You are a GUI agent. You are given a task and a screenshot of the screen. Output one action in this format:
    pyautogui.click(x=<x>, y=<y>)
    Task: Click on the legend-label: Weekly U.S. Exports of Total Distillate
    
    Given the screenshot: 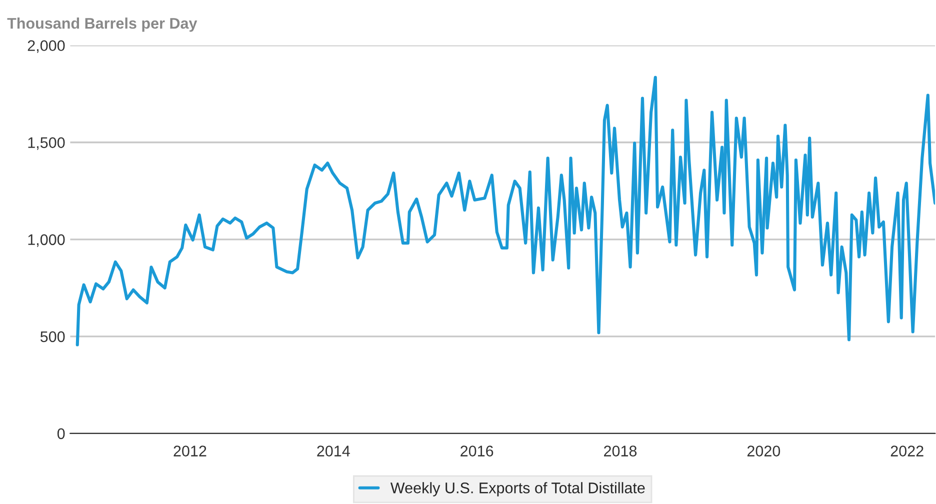 What is the action you would take?
    pyautogui.click(x=517, y=489)
    